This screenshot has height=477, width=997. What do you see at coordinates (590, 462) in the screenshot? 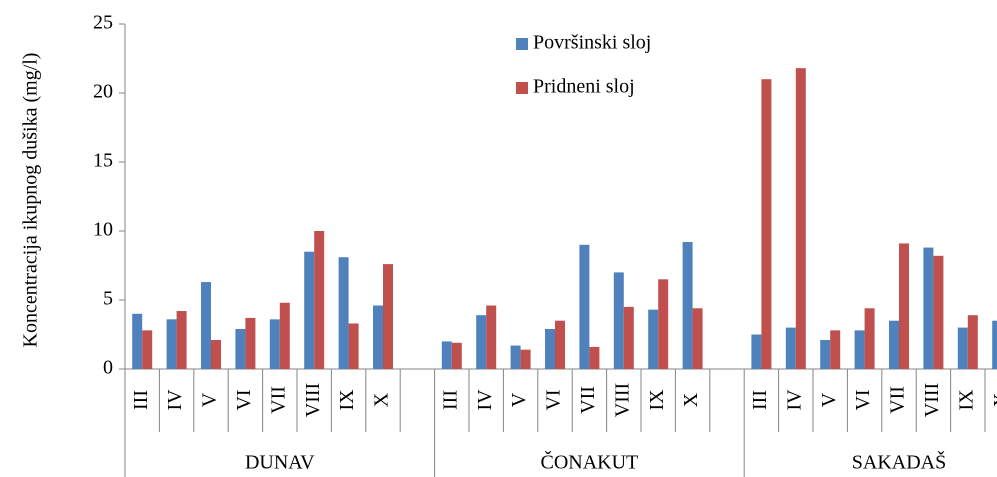
I see `group-label: ČONAKUT` at bounding box center [590, 462].